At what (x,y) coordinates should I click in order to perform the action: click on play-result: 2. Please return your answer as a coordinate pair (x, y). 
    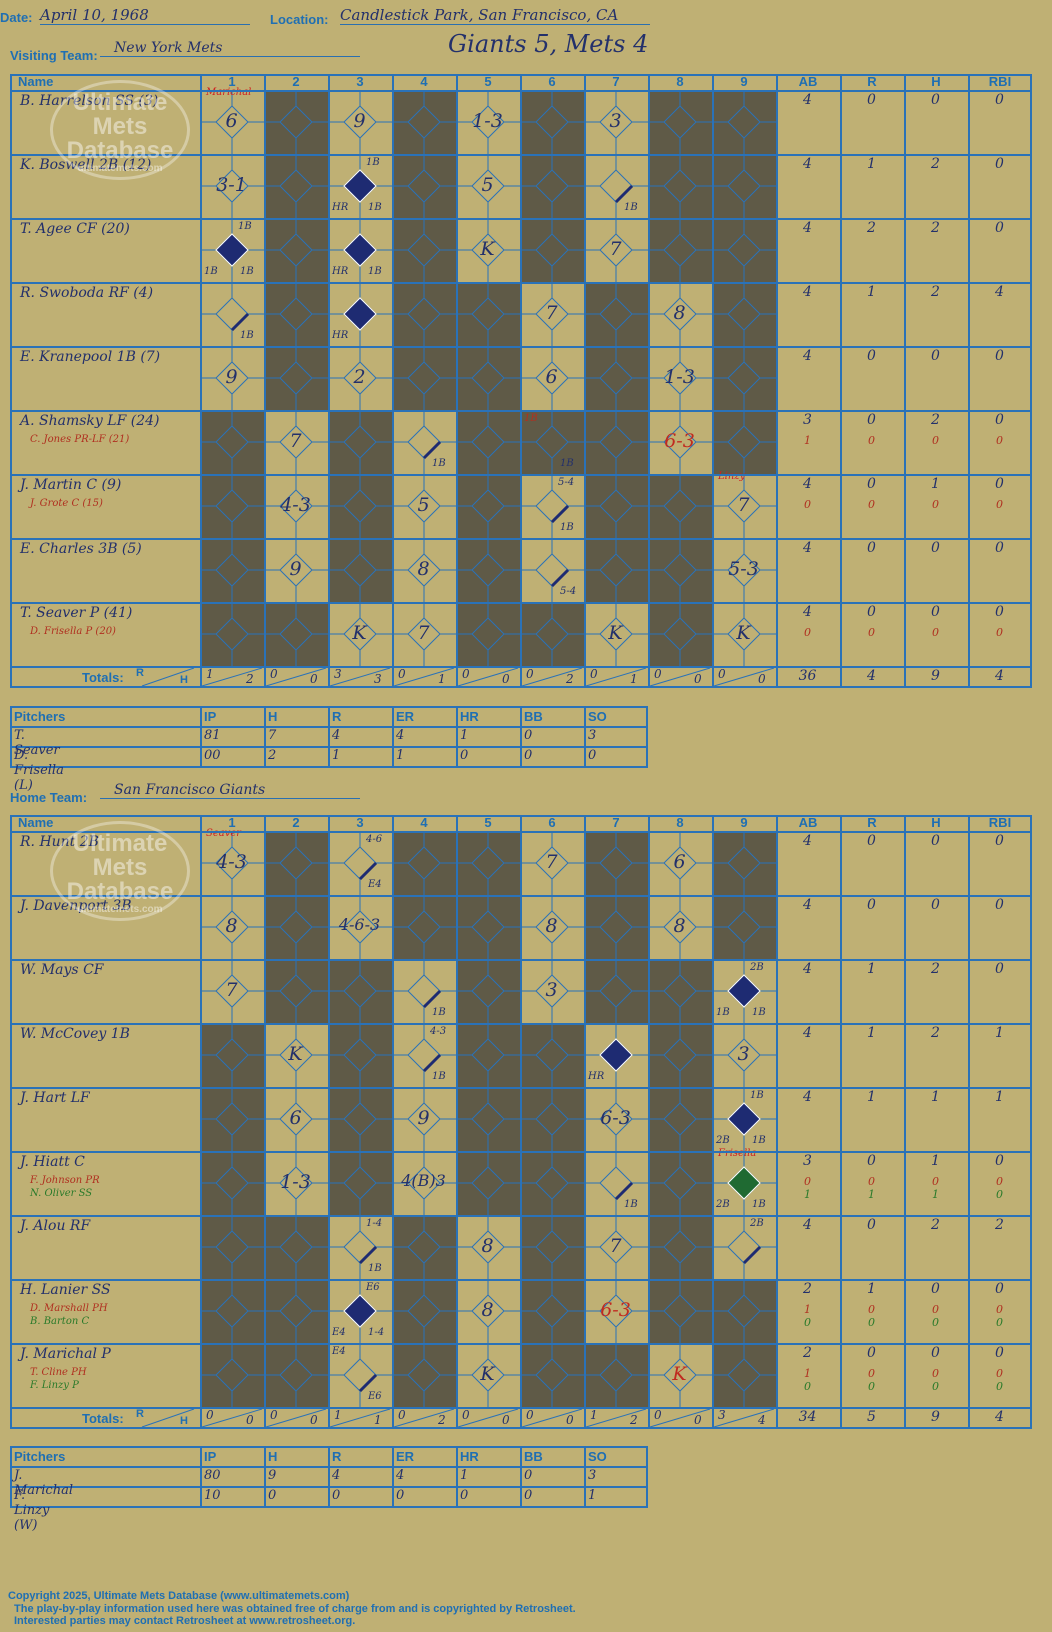
    Looking at the image, I should click on (359, 377).